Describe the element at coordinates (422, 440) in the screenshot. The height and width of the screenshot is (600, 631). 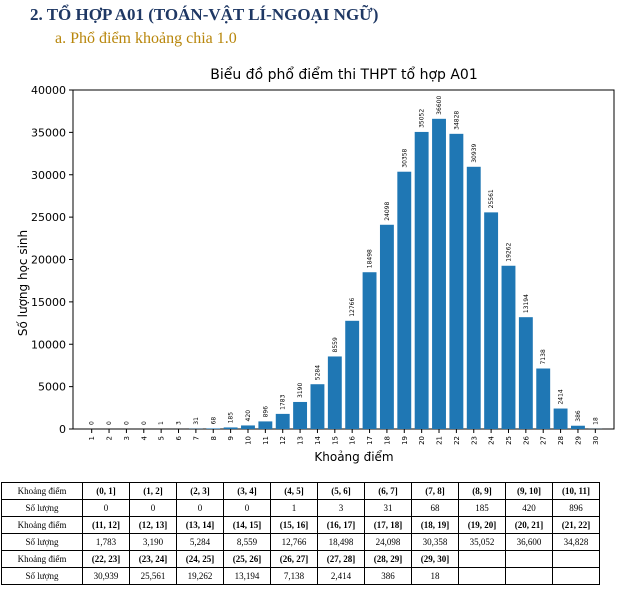
I see `x-tick-label-20: 20` at that location.